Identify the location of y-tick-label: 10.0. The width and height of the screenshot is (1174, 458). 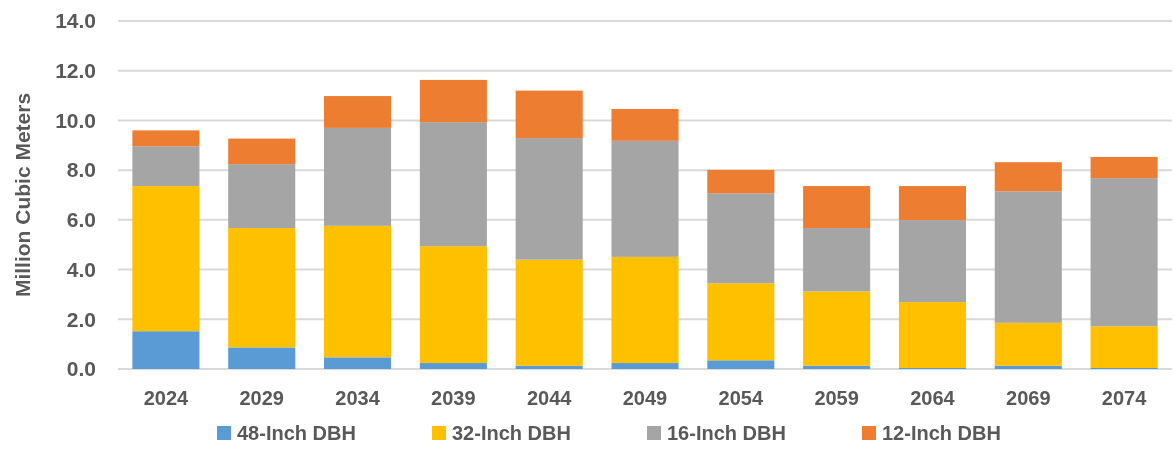
(75, 120).